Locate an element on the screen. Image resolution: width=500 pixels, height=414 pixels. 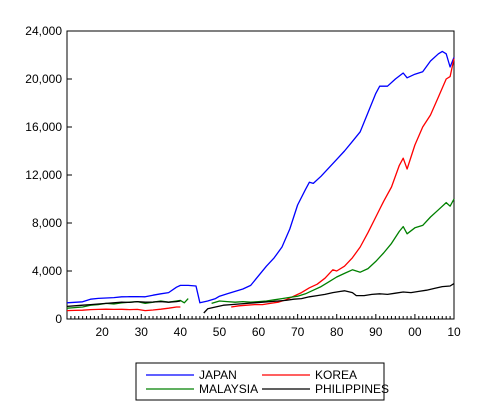
y-axis: 0 4,000 8,000 12,000 16,000 20,000 24,000 is located at coordinates (48, 175).